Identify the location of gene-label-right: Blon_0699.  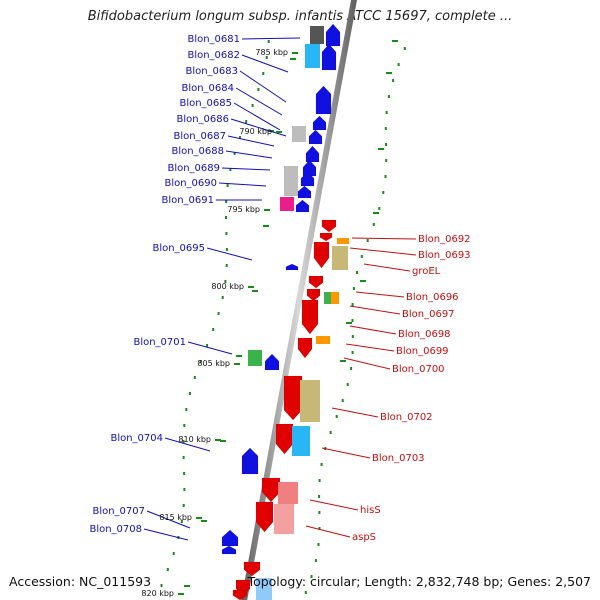
(422, 351).